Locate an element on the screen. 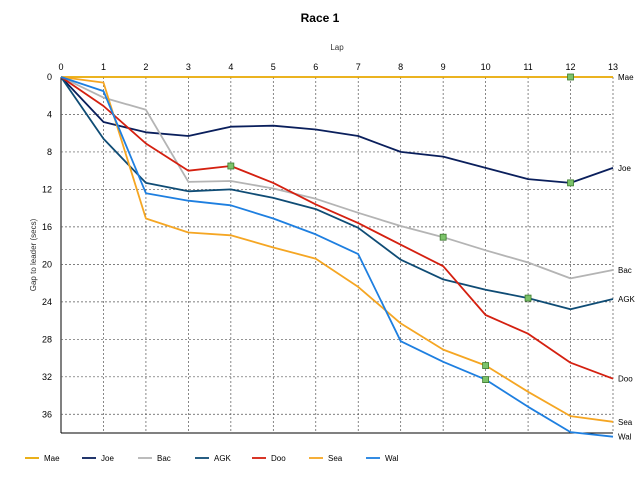  y-tick-label: 16 is located at coordinates (47, 227).